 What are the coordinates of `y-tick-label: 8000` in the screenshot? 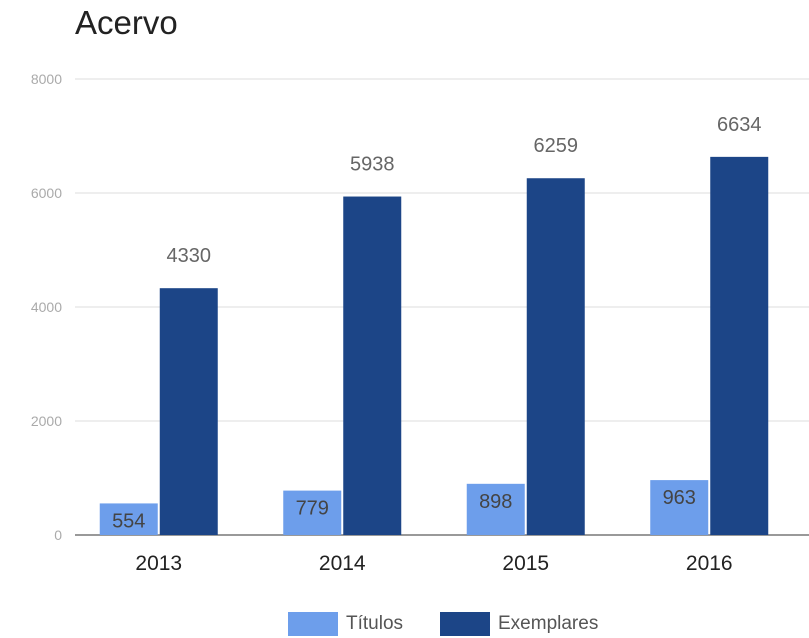 It's located at (46, 79).